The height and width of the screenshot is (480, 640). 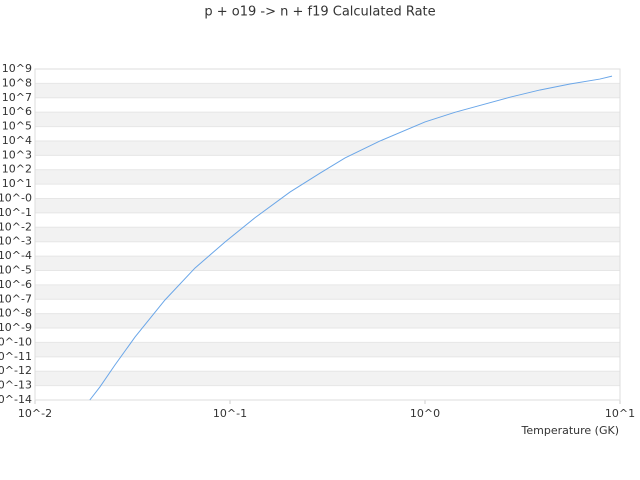 I want to click on y-tick-label: 10^4, so click(x=17, y=140).